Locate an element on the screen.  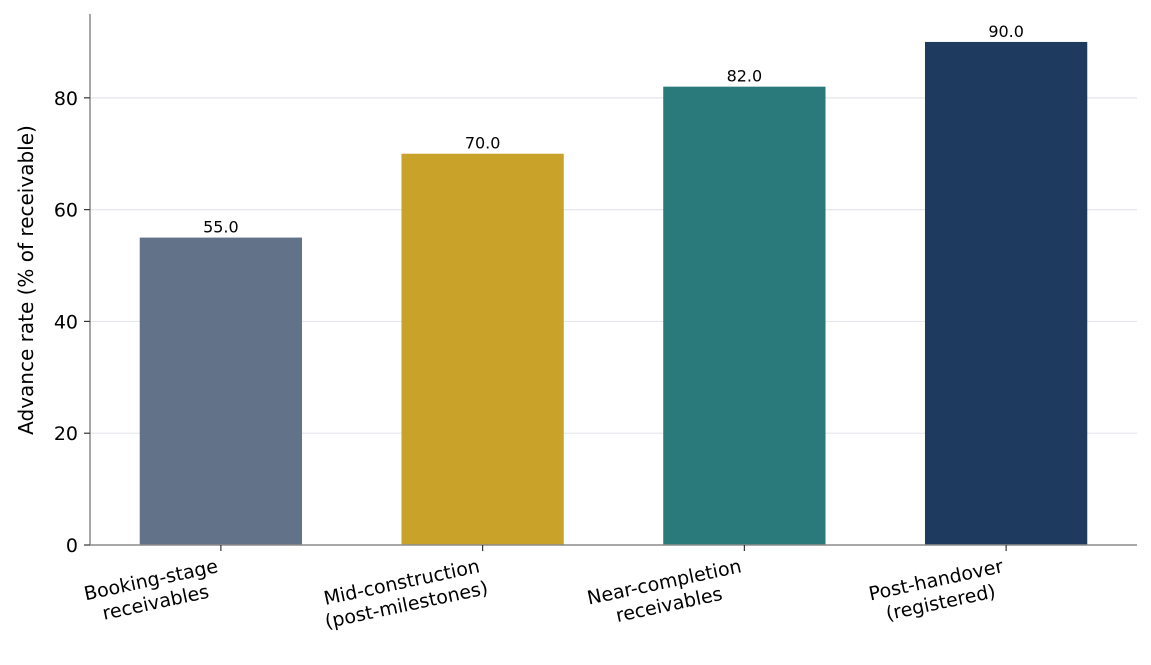
y-tick-label-40: 40 is located at coordinates (66, 322).